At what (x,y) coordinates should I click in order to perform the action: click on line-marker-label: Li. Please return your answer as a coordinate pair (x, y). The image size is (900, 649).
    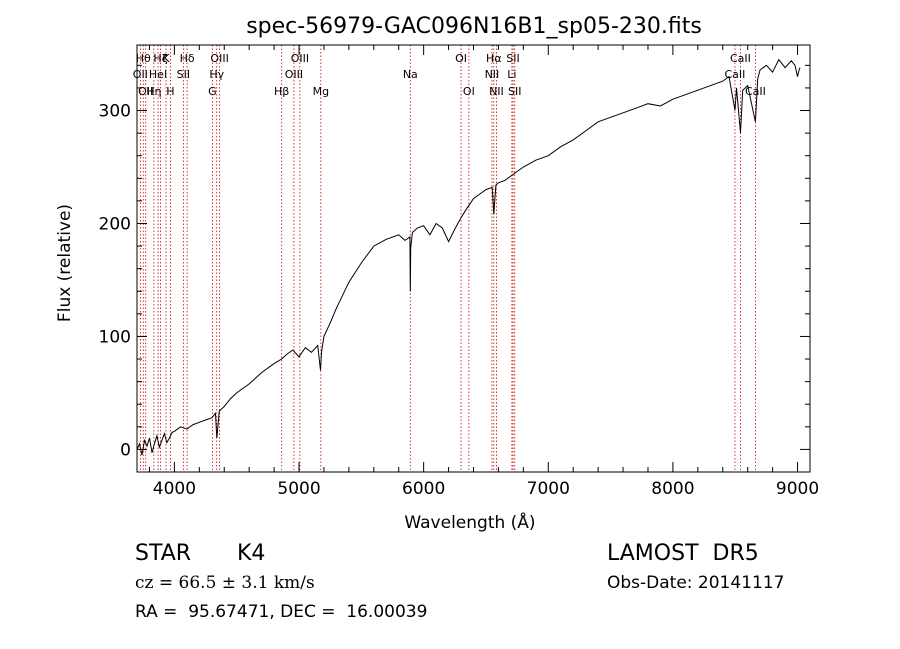
    Looking at the image, I should click on (511, 74).